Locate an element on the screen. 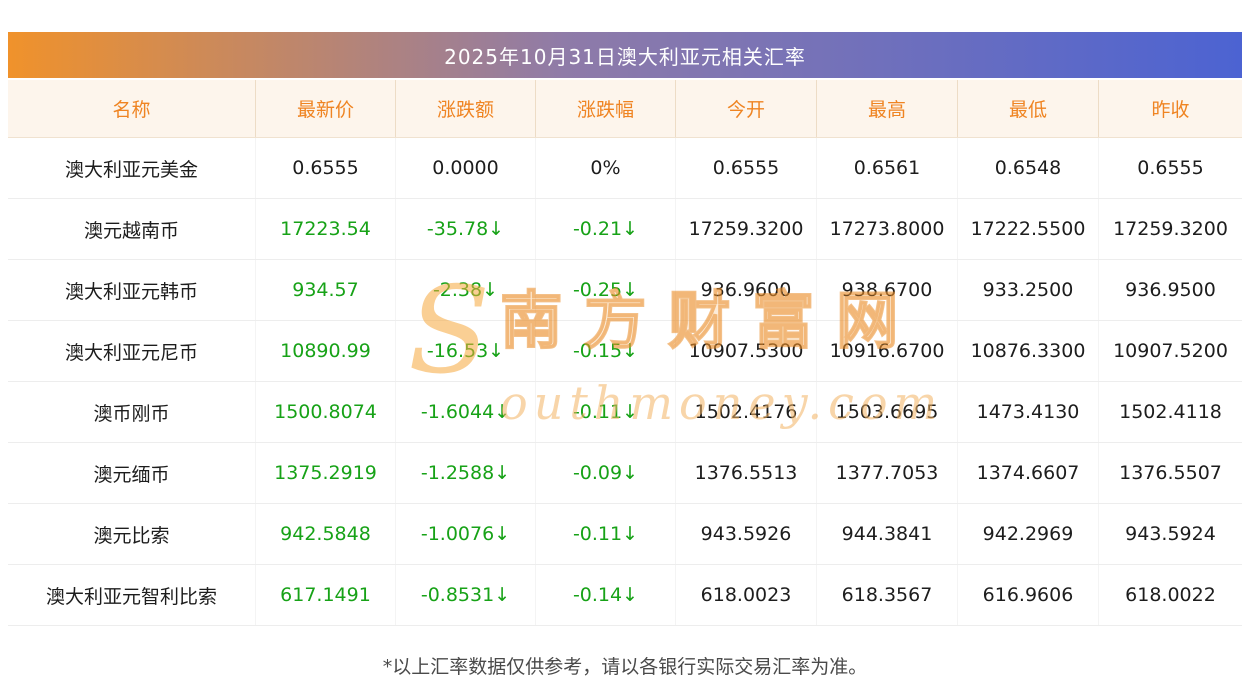 This screenshot has width=1250, height=697. cell-open: 1376.5513 is located at coordinates (746, 473).